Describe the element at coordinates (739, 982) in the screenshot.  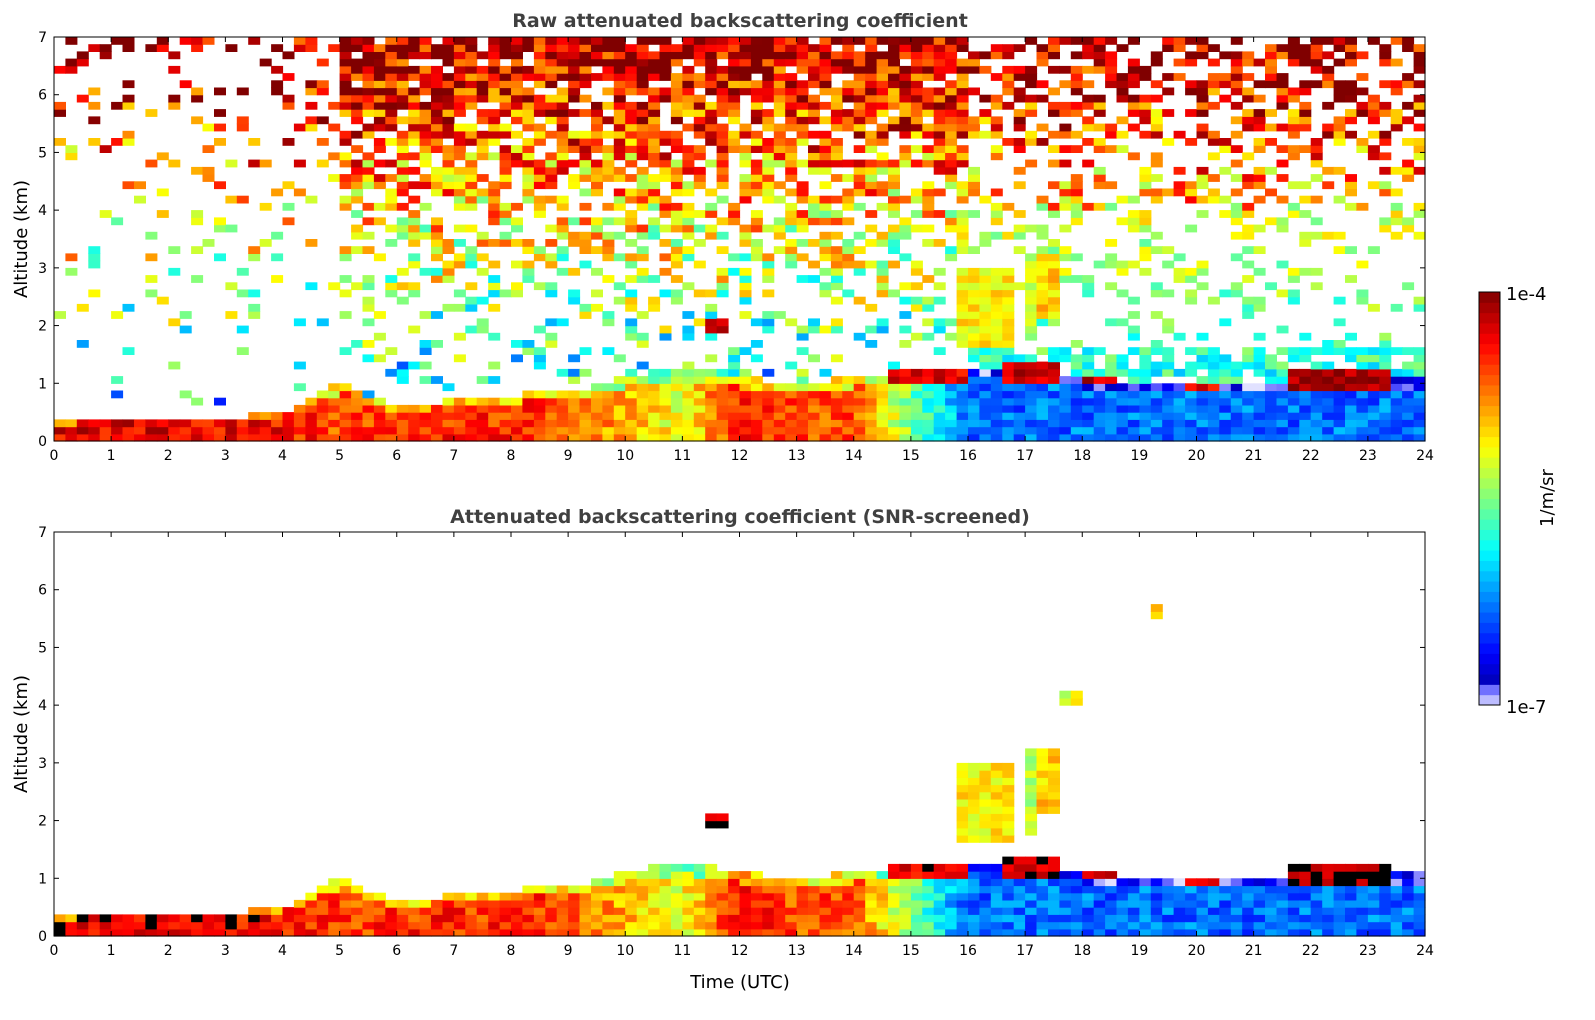
I see `x-axis-label: Time (UTC)` at that location.